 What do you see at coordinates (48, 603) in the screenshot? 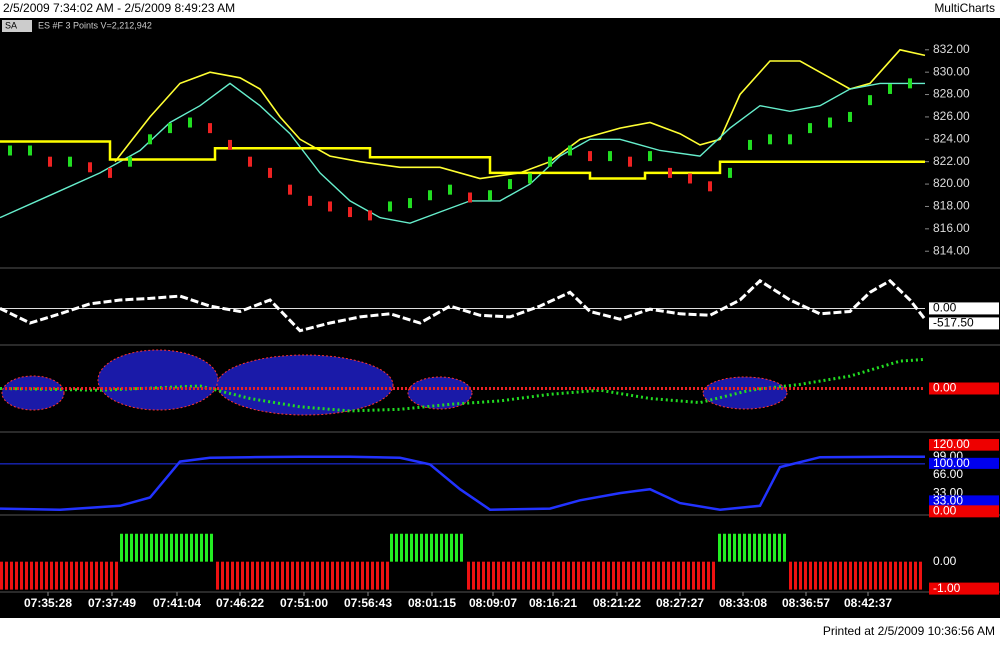
I see `time-label: 07:35:28` at bounding box center [48, 603].